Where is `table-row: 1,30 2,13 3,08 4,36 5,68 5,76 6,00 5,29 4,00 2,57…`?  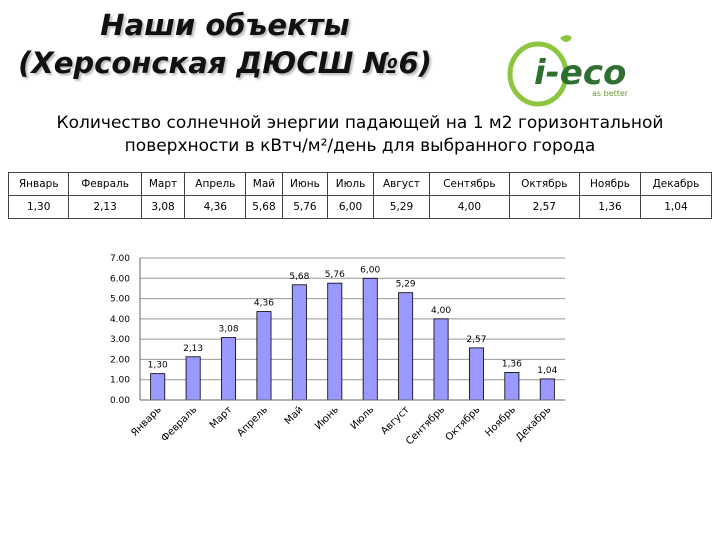 table-row: 1,30 2,13 3,08 4,36 5,68 5,76 6,00 5,29 4,00 2,57… is located at coordinates (360, 207).